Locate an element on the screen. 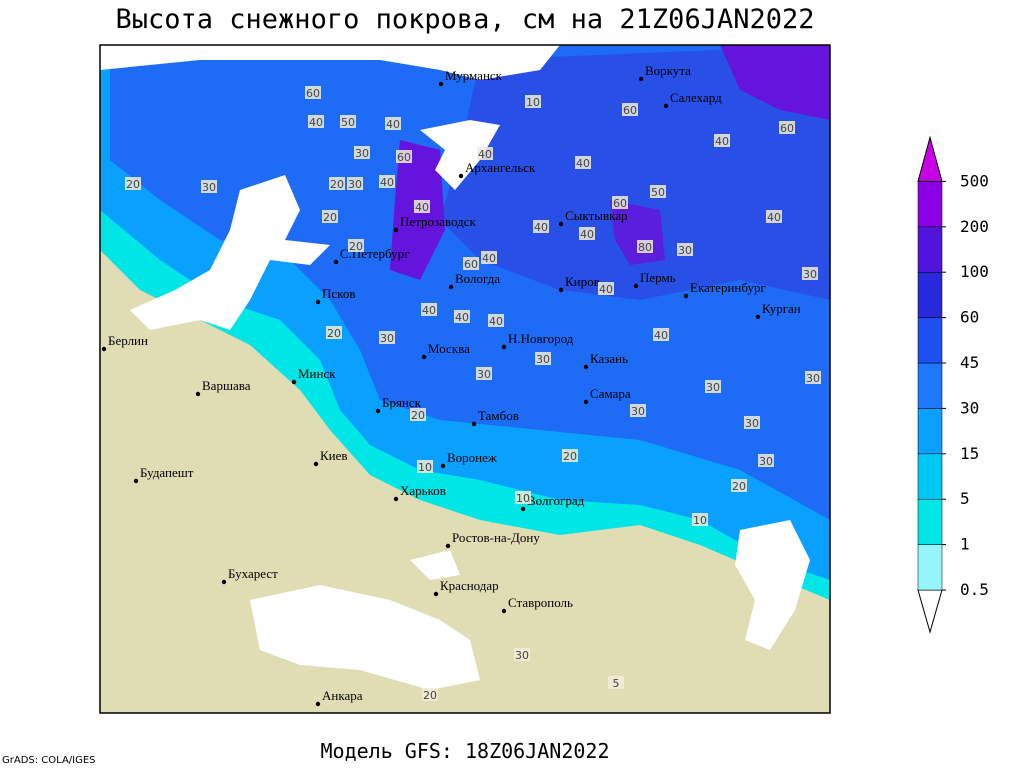 The width and height of the screenshot is (1024, 768). city-label: Варшава is located at coordinates (226, 385).